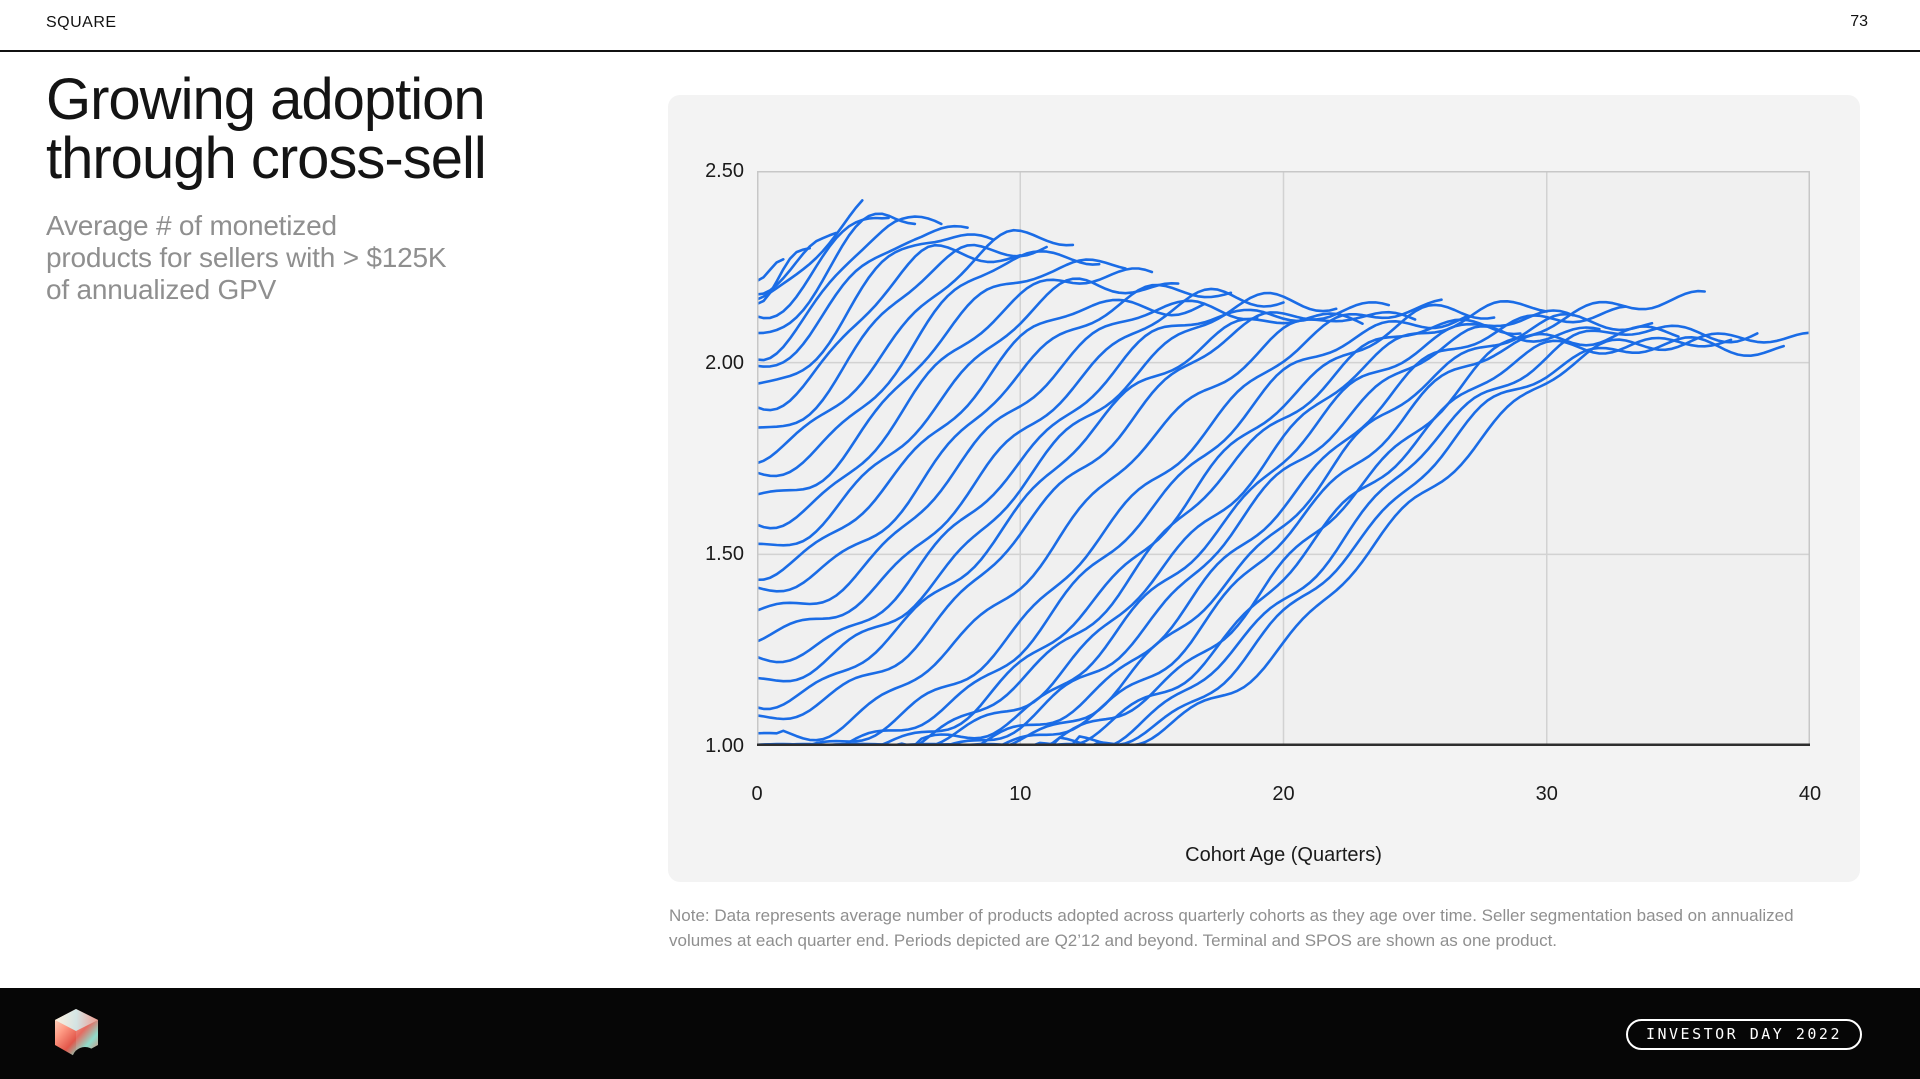 The width and height of the screenshot is (1920, 1079). What do you see at coordinates (161, 289) in the screenshot?
I see `subtitle-line-3: of annualized GPV` at bounding box center [161, 289].